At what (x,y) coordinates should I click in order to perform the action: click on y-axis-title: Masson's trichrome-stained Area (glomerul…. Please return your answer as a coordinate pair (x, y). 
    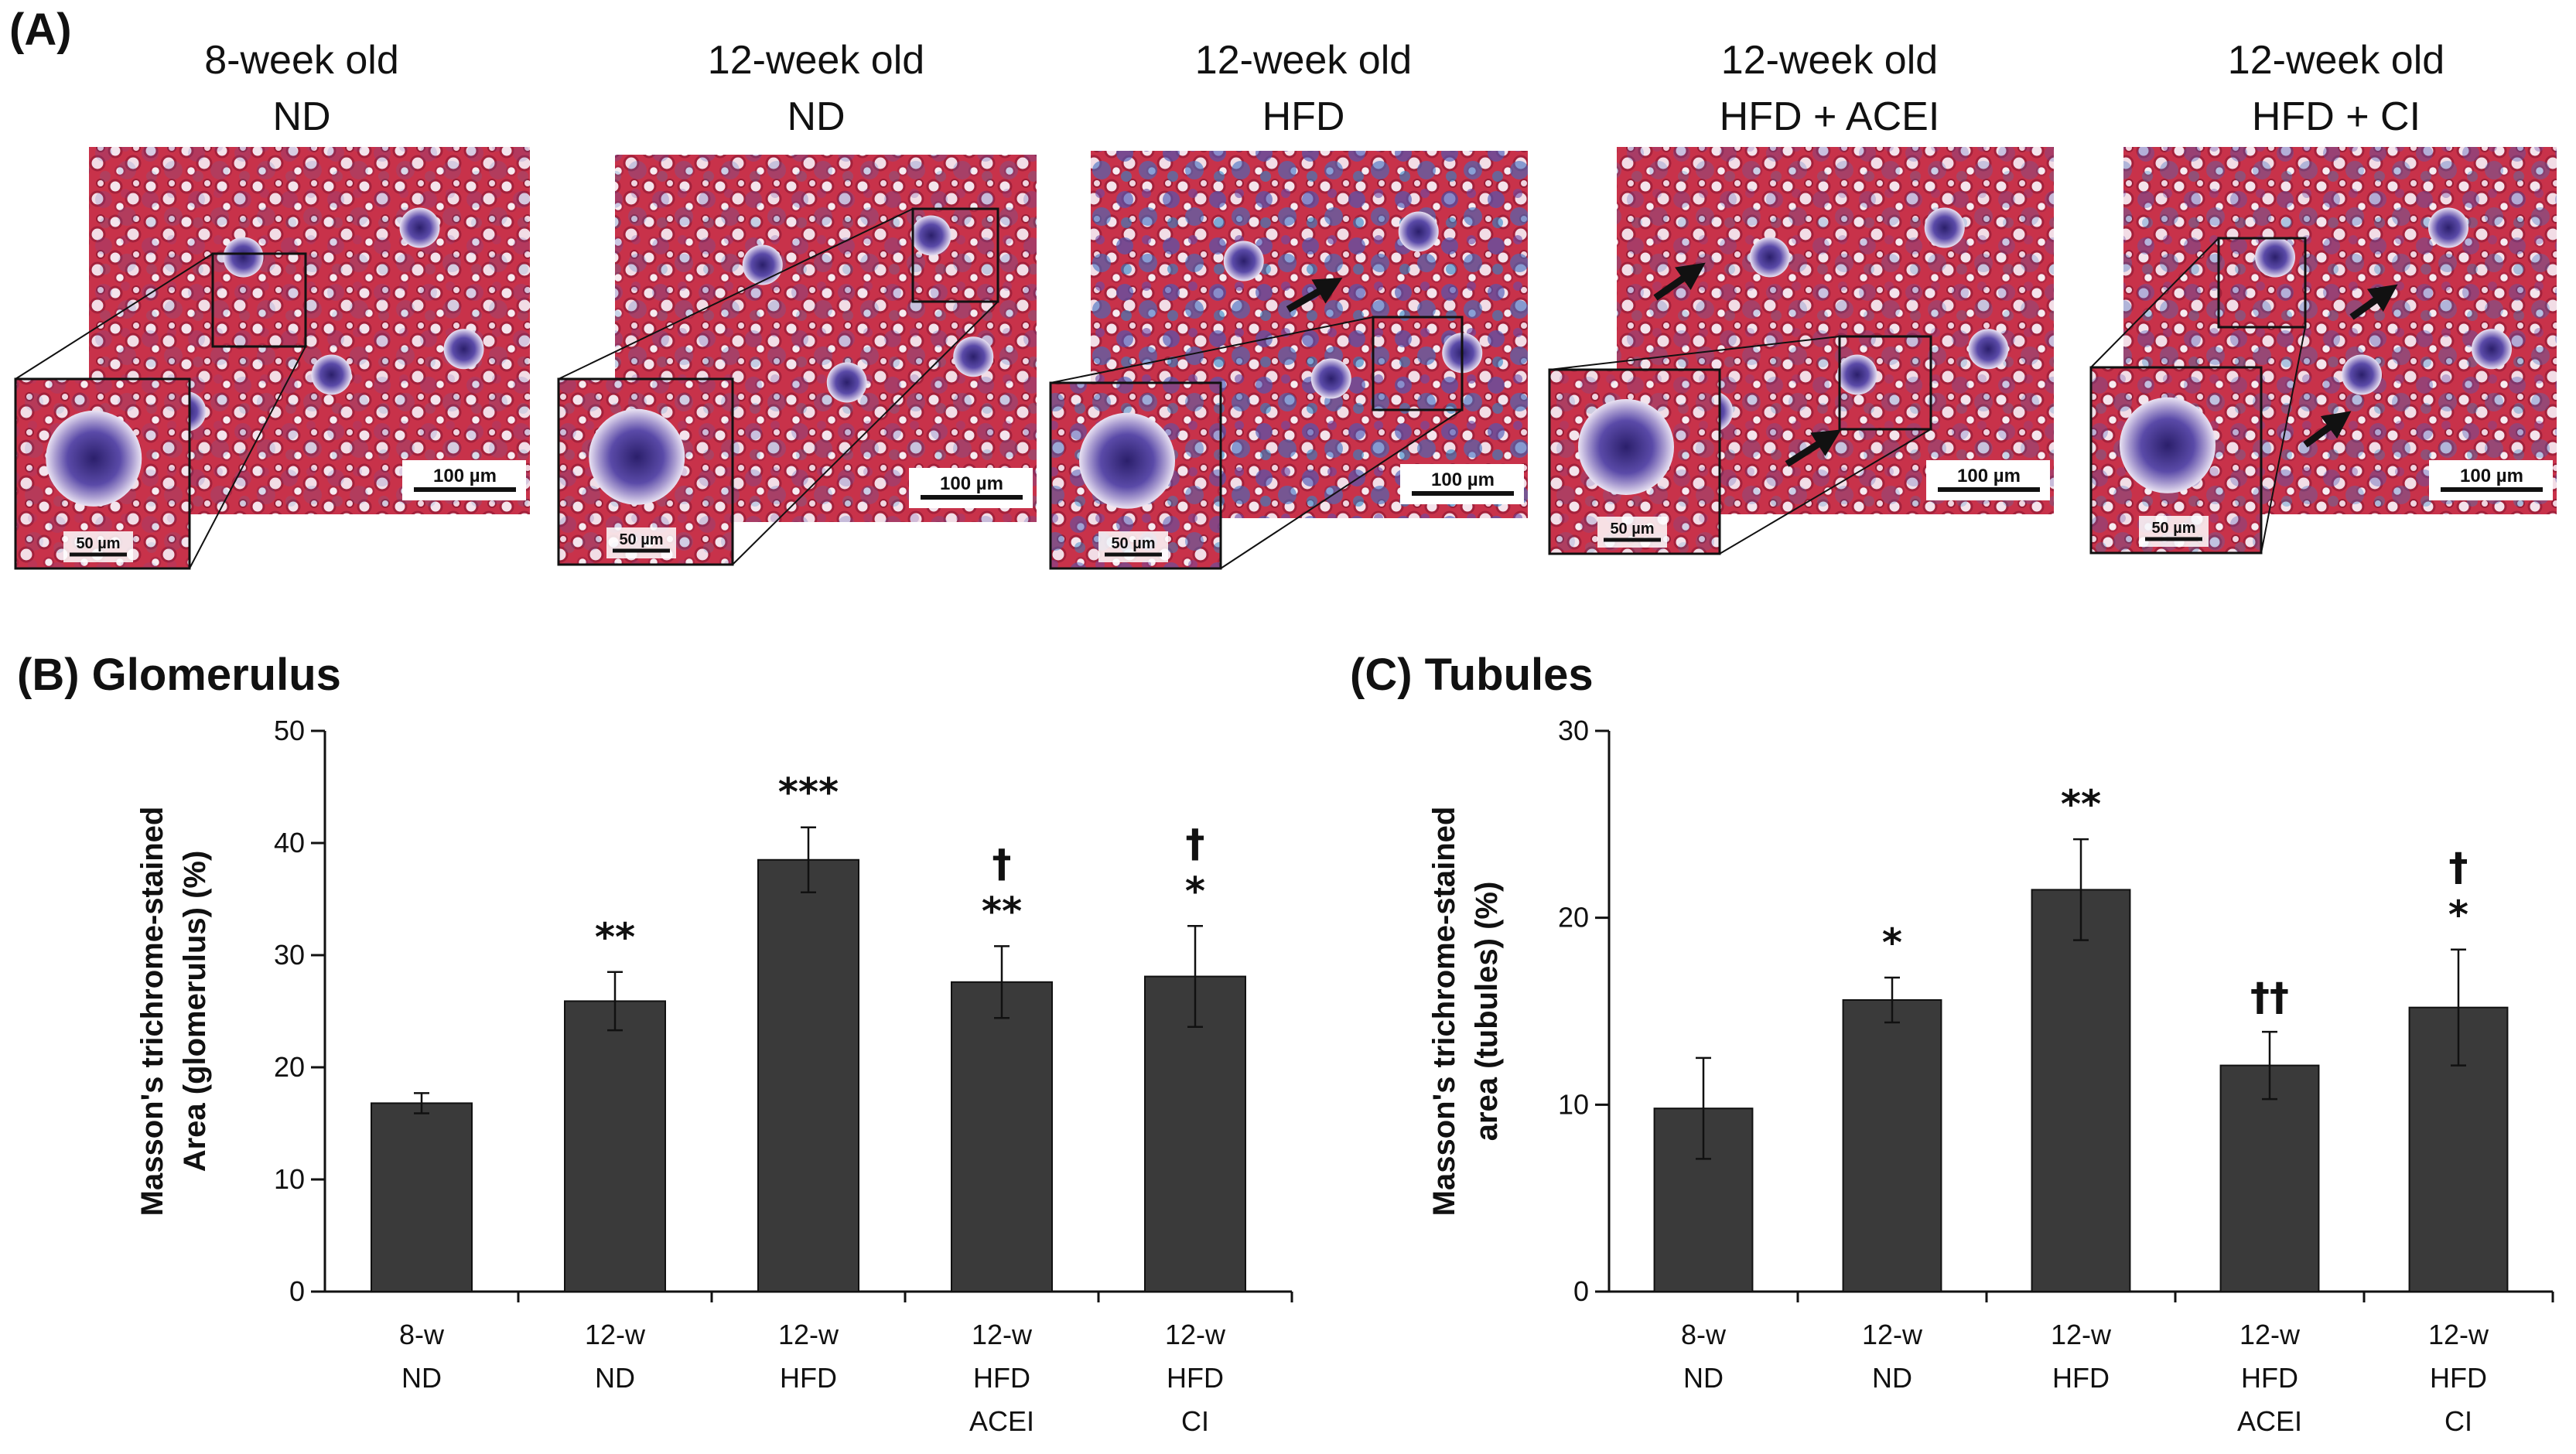
    Looking at the image, I should click on (173, 1012).